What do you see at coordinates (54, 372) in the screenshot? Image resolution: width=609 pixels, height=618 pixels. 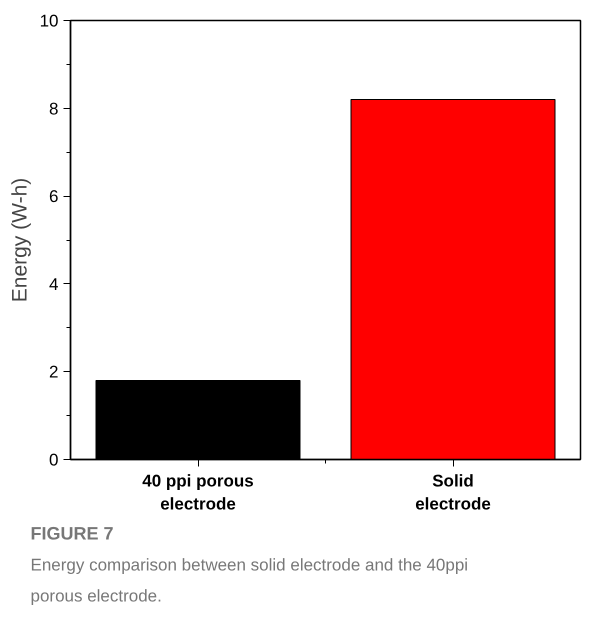 I see `y-tick-label: 2` at bounding box center [54, 372].